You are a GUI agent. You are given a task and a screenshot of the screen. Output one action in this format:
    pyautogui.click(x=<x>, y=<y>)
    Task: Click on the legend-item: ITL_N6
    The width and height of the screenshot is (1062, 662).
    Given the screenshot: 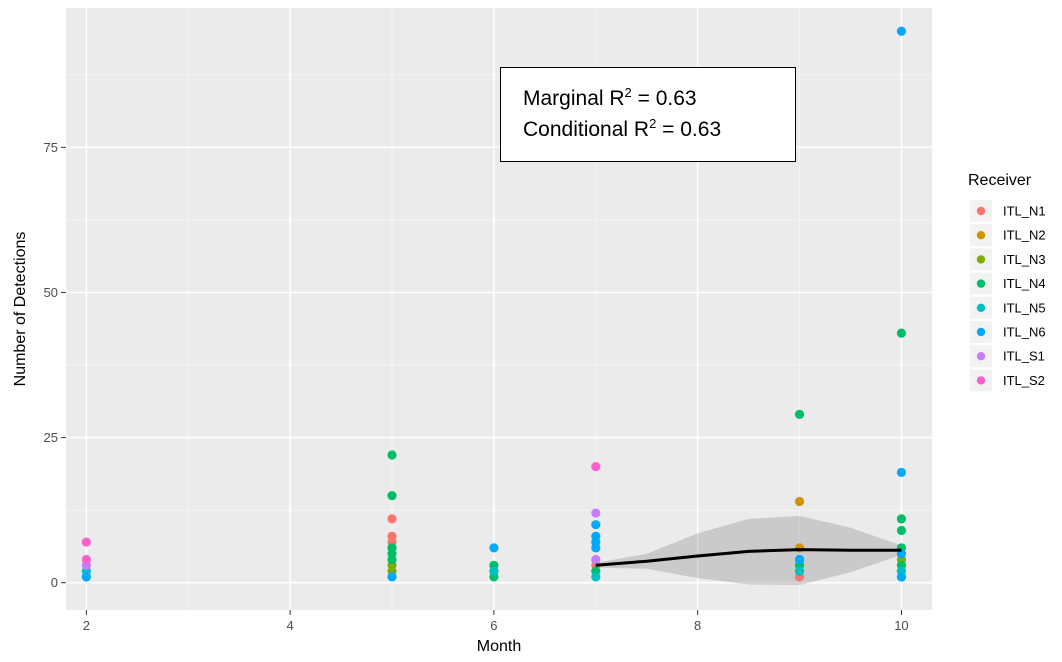 What is the action you would take?
    pyautogui.click(x=1008, y=332)
    